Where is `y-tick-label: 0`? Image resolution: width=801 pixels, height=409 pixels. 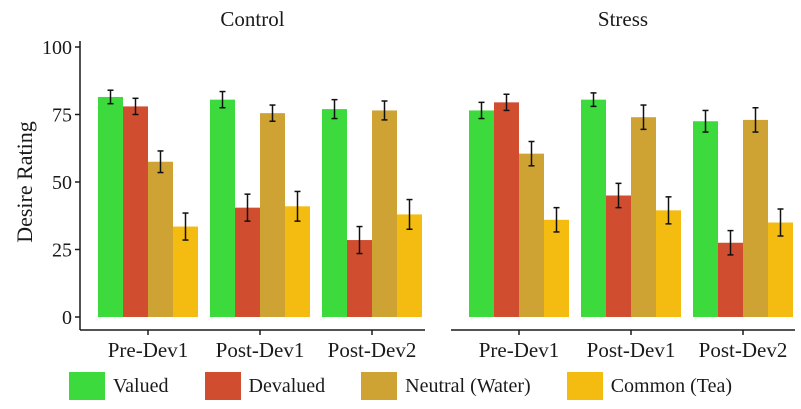 y-tick-label: 0 is located at coordinates (67, 318).